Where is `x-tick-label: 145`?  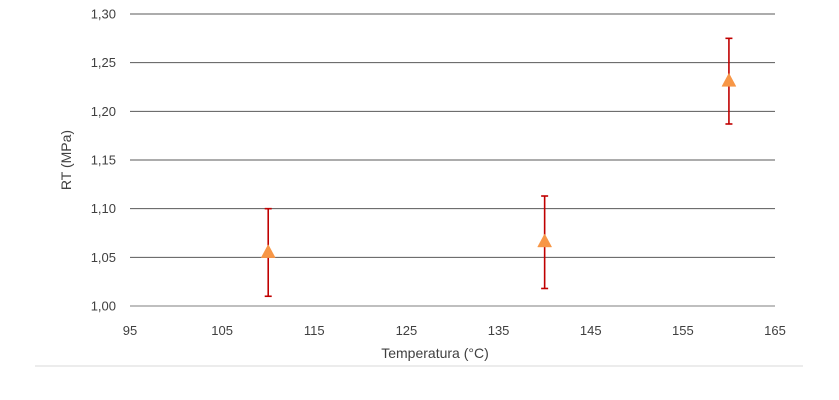
x-tick-label: 145 is located at coordinates (591, 330).